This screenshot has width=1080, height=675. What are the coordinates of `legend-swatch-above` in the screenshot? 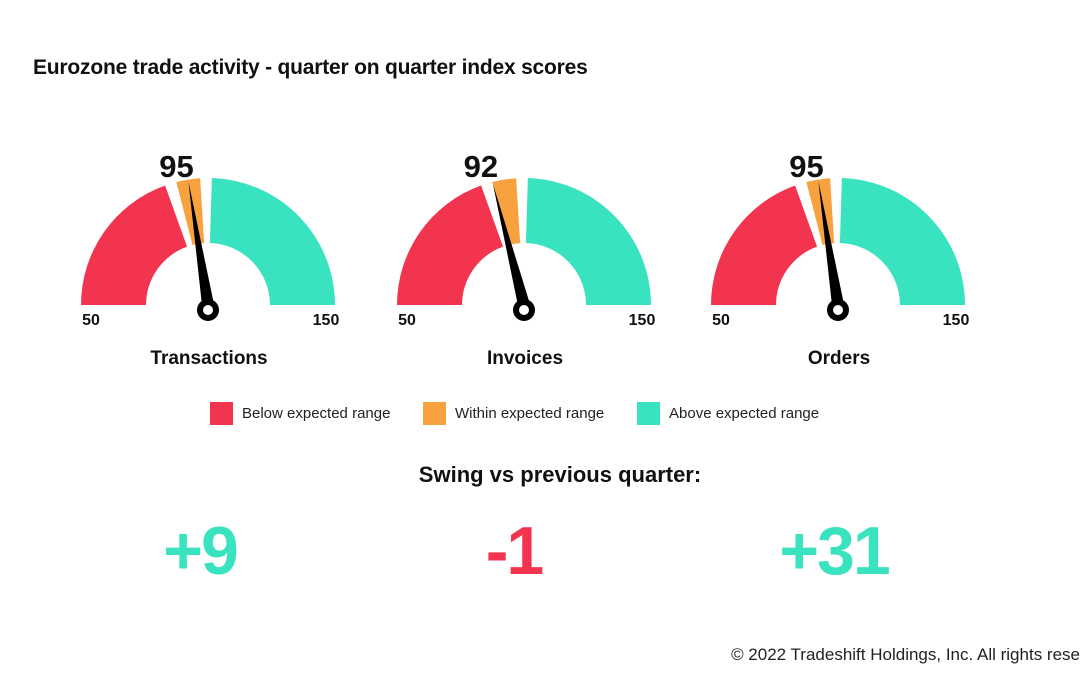 It's located at (648, 413).